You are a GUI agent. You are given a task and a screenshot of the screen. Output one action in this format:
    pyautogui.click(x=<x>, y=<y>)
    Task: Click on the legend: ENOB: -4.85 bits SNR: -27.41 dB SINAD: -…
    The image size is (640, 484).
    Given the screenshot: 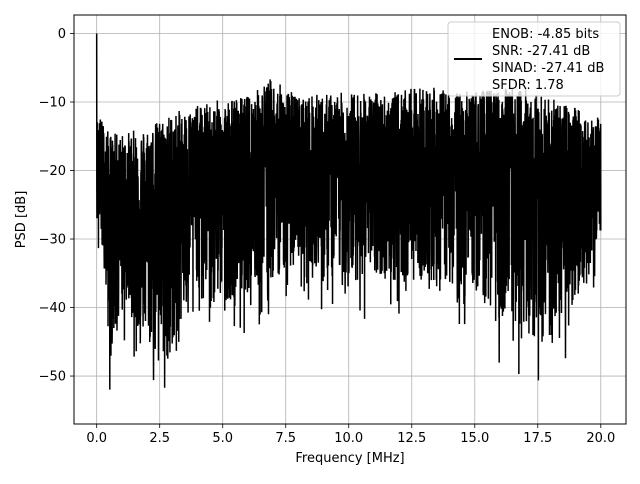 What is the action you would take?
    pyautogui.click(x=534, y=59)
    